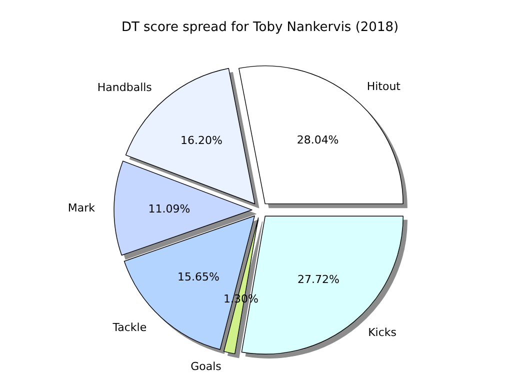 Image resolution: width=520 pixels, height=390 pixels. I want to click on slice-label: Handballs, so click(124, 87).